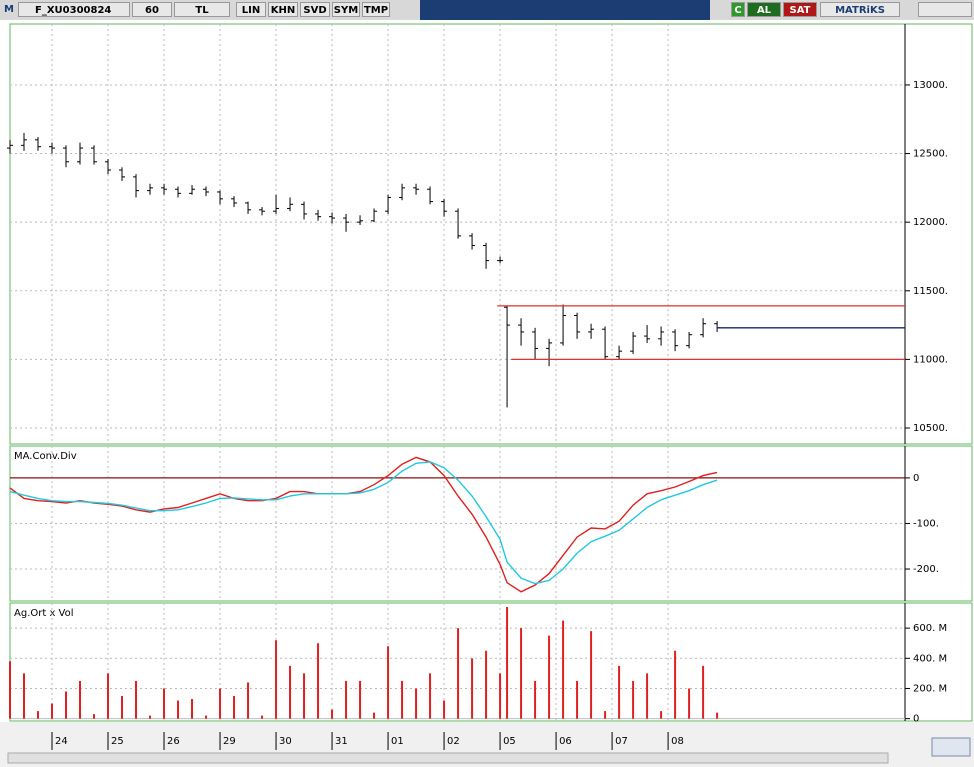 Image resolution: width=974 pixels, height=767 pixels. Describe the element at coordinates (45, 456) in the screenshot. I see `panel-title: MA.Conv.Div` at that location.